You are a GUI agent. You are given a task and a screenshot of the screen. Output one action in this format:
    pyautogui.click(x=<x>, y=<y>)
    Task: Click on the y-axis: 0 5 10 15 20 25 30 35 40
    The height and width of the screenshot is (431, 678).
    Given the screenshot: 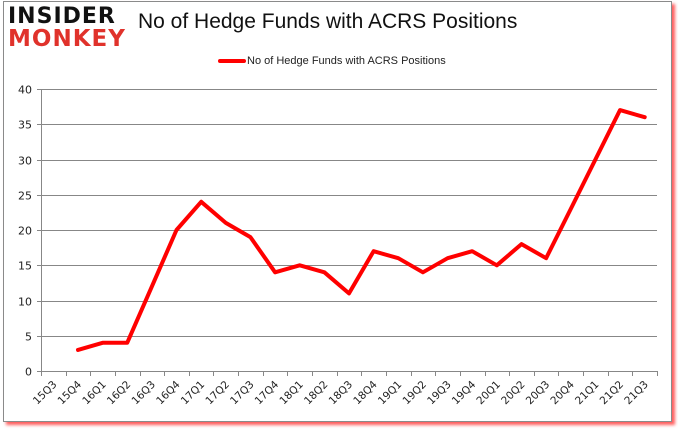 What is the action you would take?
    pyautogui.click(x=30, y=231)
    